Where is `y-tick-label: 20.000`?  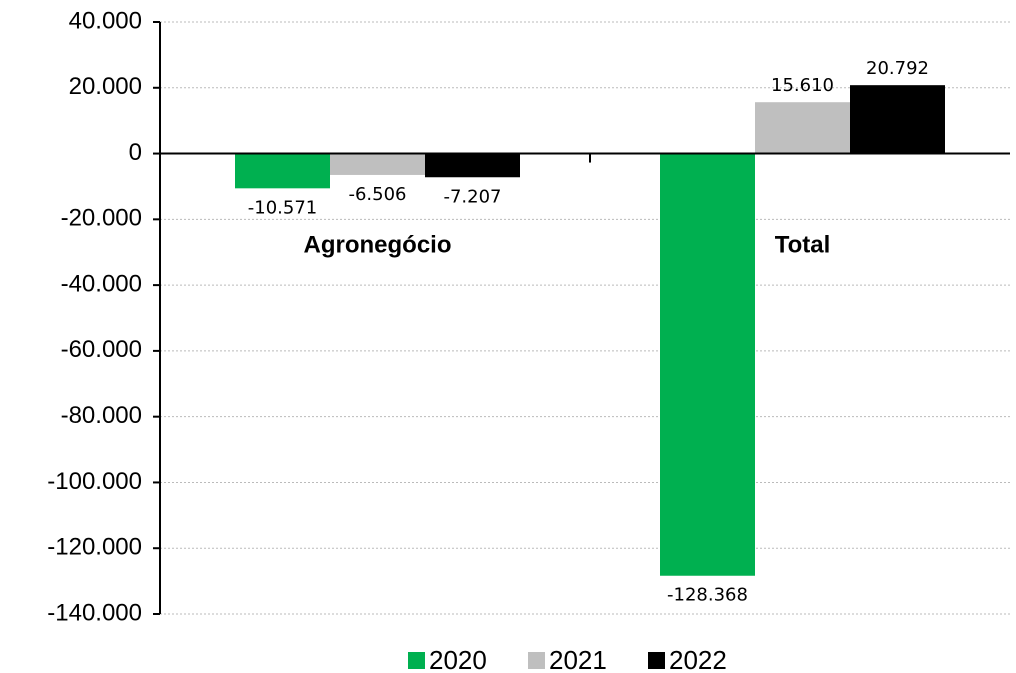 y-tick-label: 20.000 is located at coordinates (105, 86).